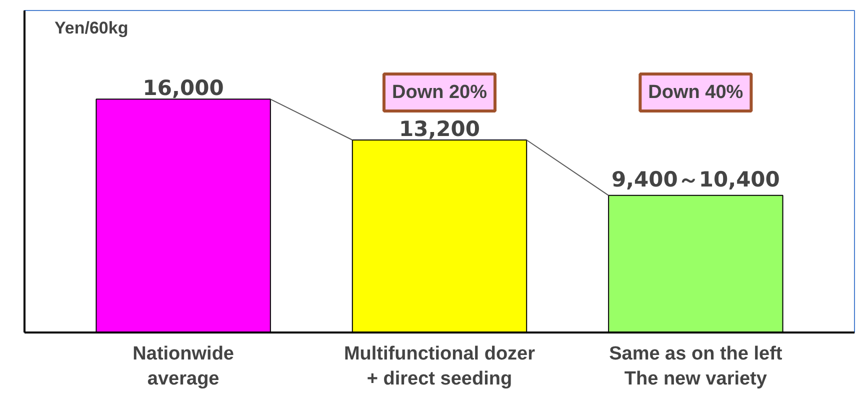 Image resolution: width=866 pixels, height=418 pixels. What do you see at coordinates (91, 28) in the screenshot?
I see `y-axis-title: Yen/60kg` at bounding box center [91, 28].